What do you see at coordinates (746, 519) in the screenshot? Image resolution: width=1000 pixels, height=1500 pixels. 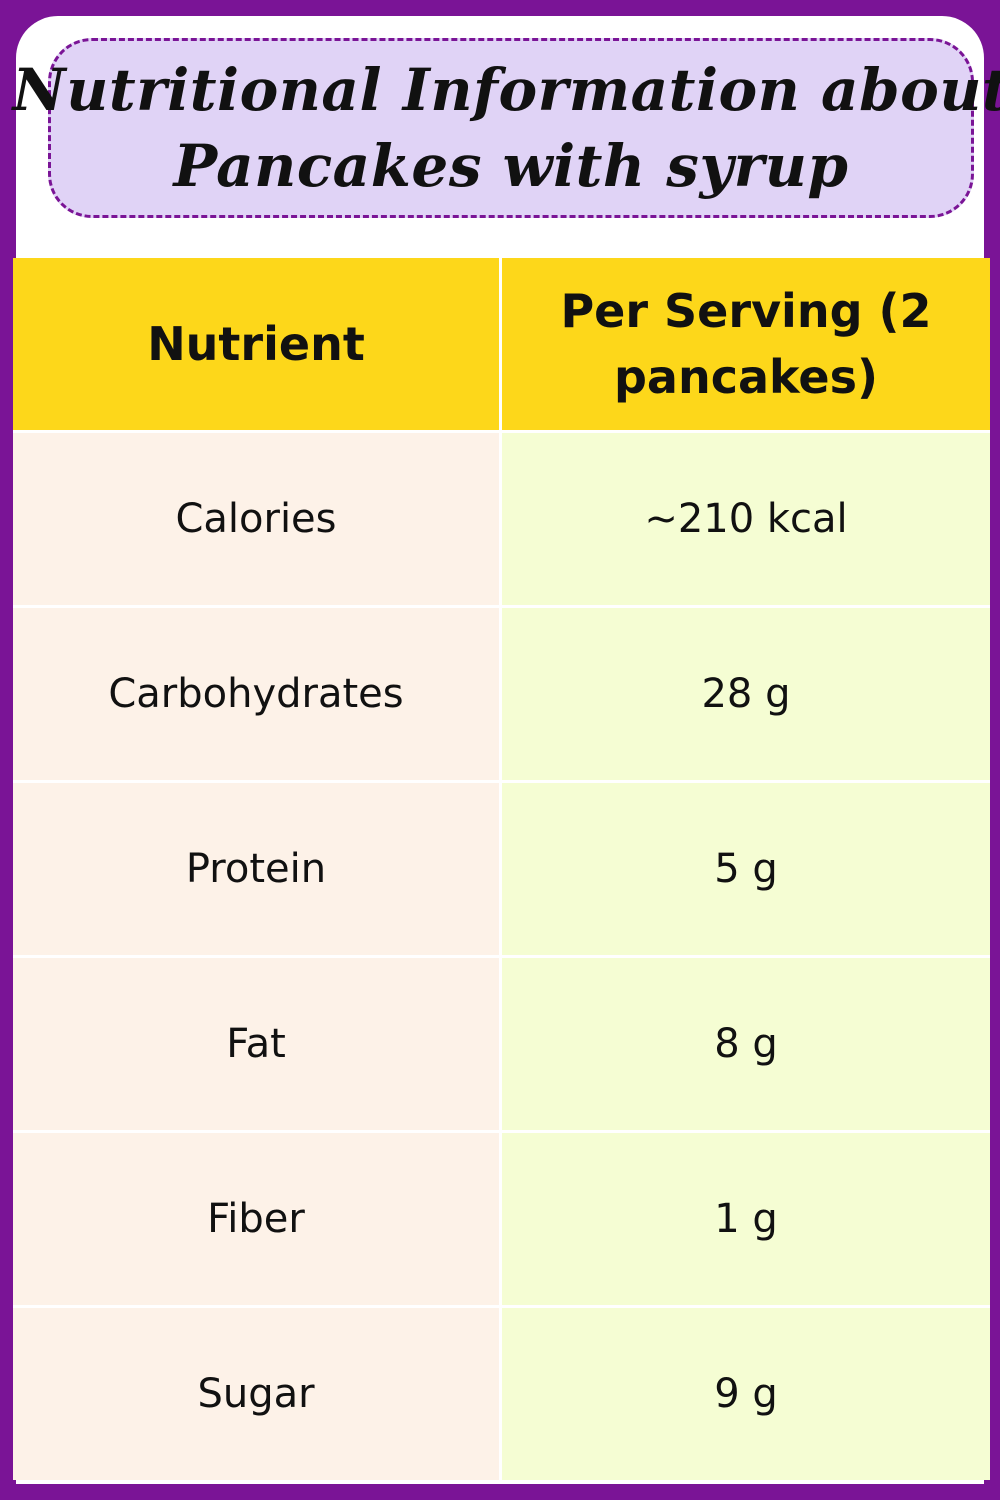 I see `value-cell: ~210 kcal` at bounding box center [746, 519].